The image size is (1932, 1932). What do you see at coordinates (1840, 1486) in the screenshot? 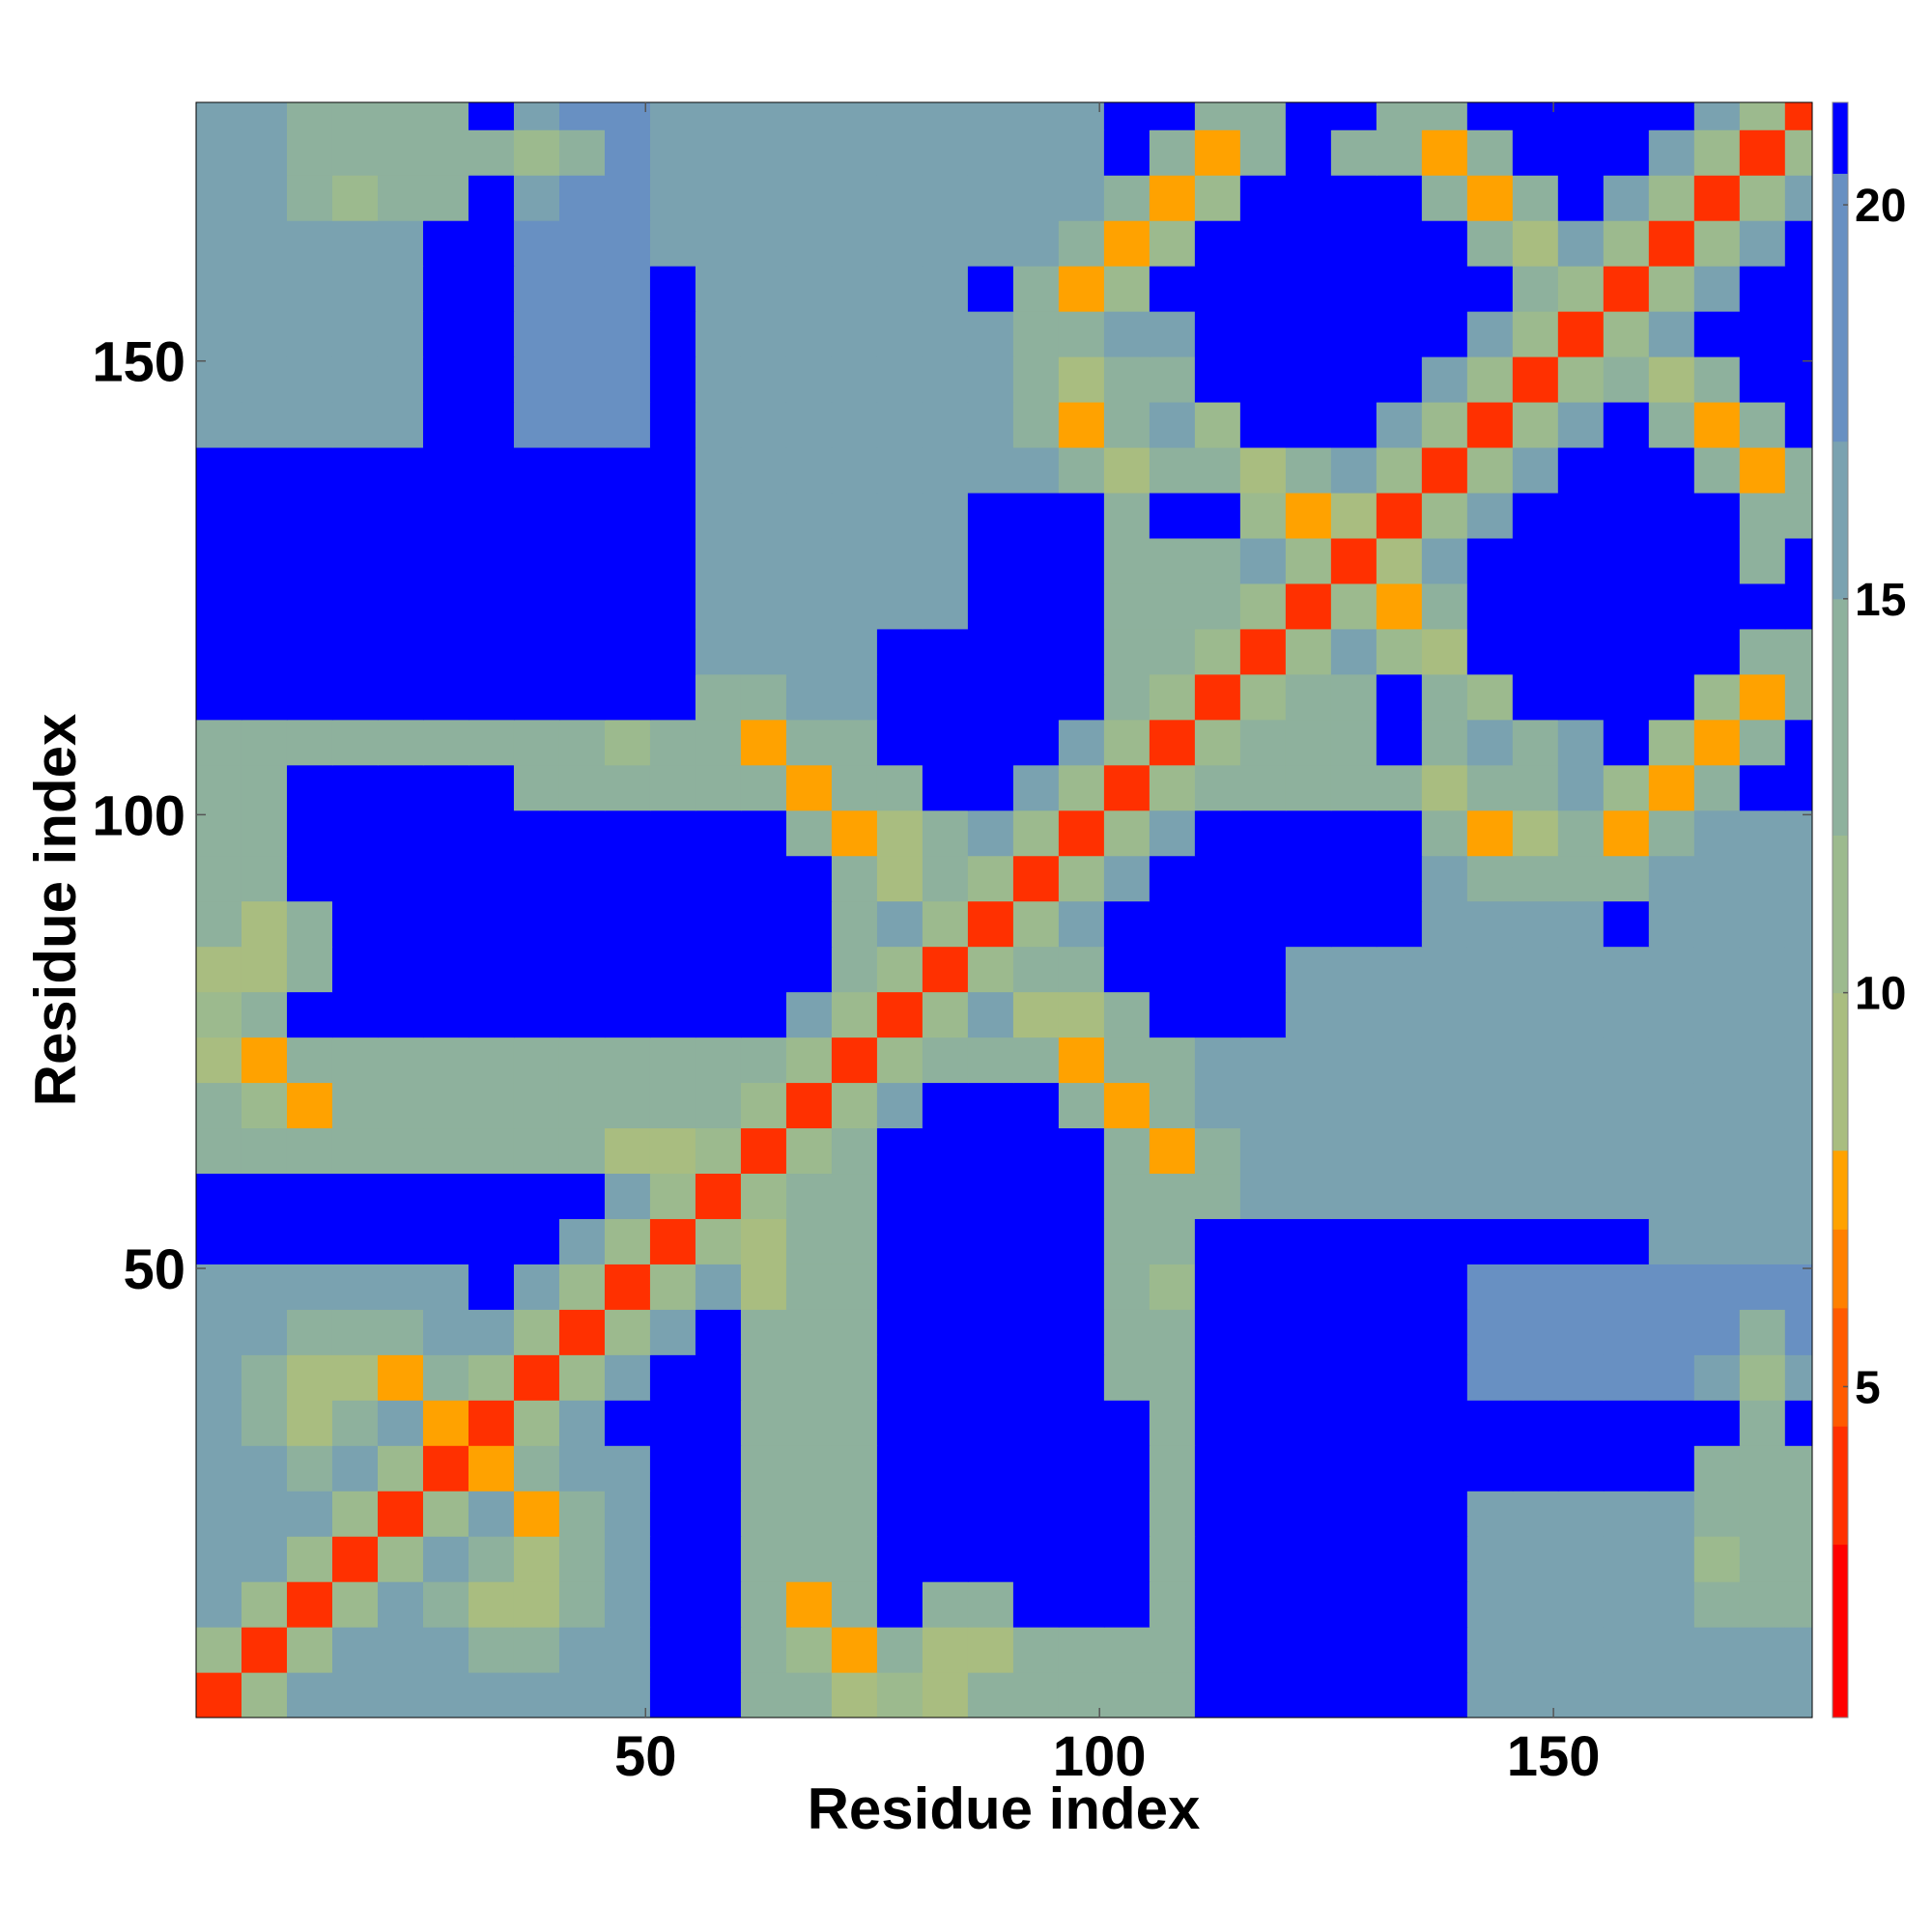
I see `colorbar-segment` at bounding box center [1840, 1486].